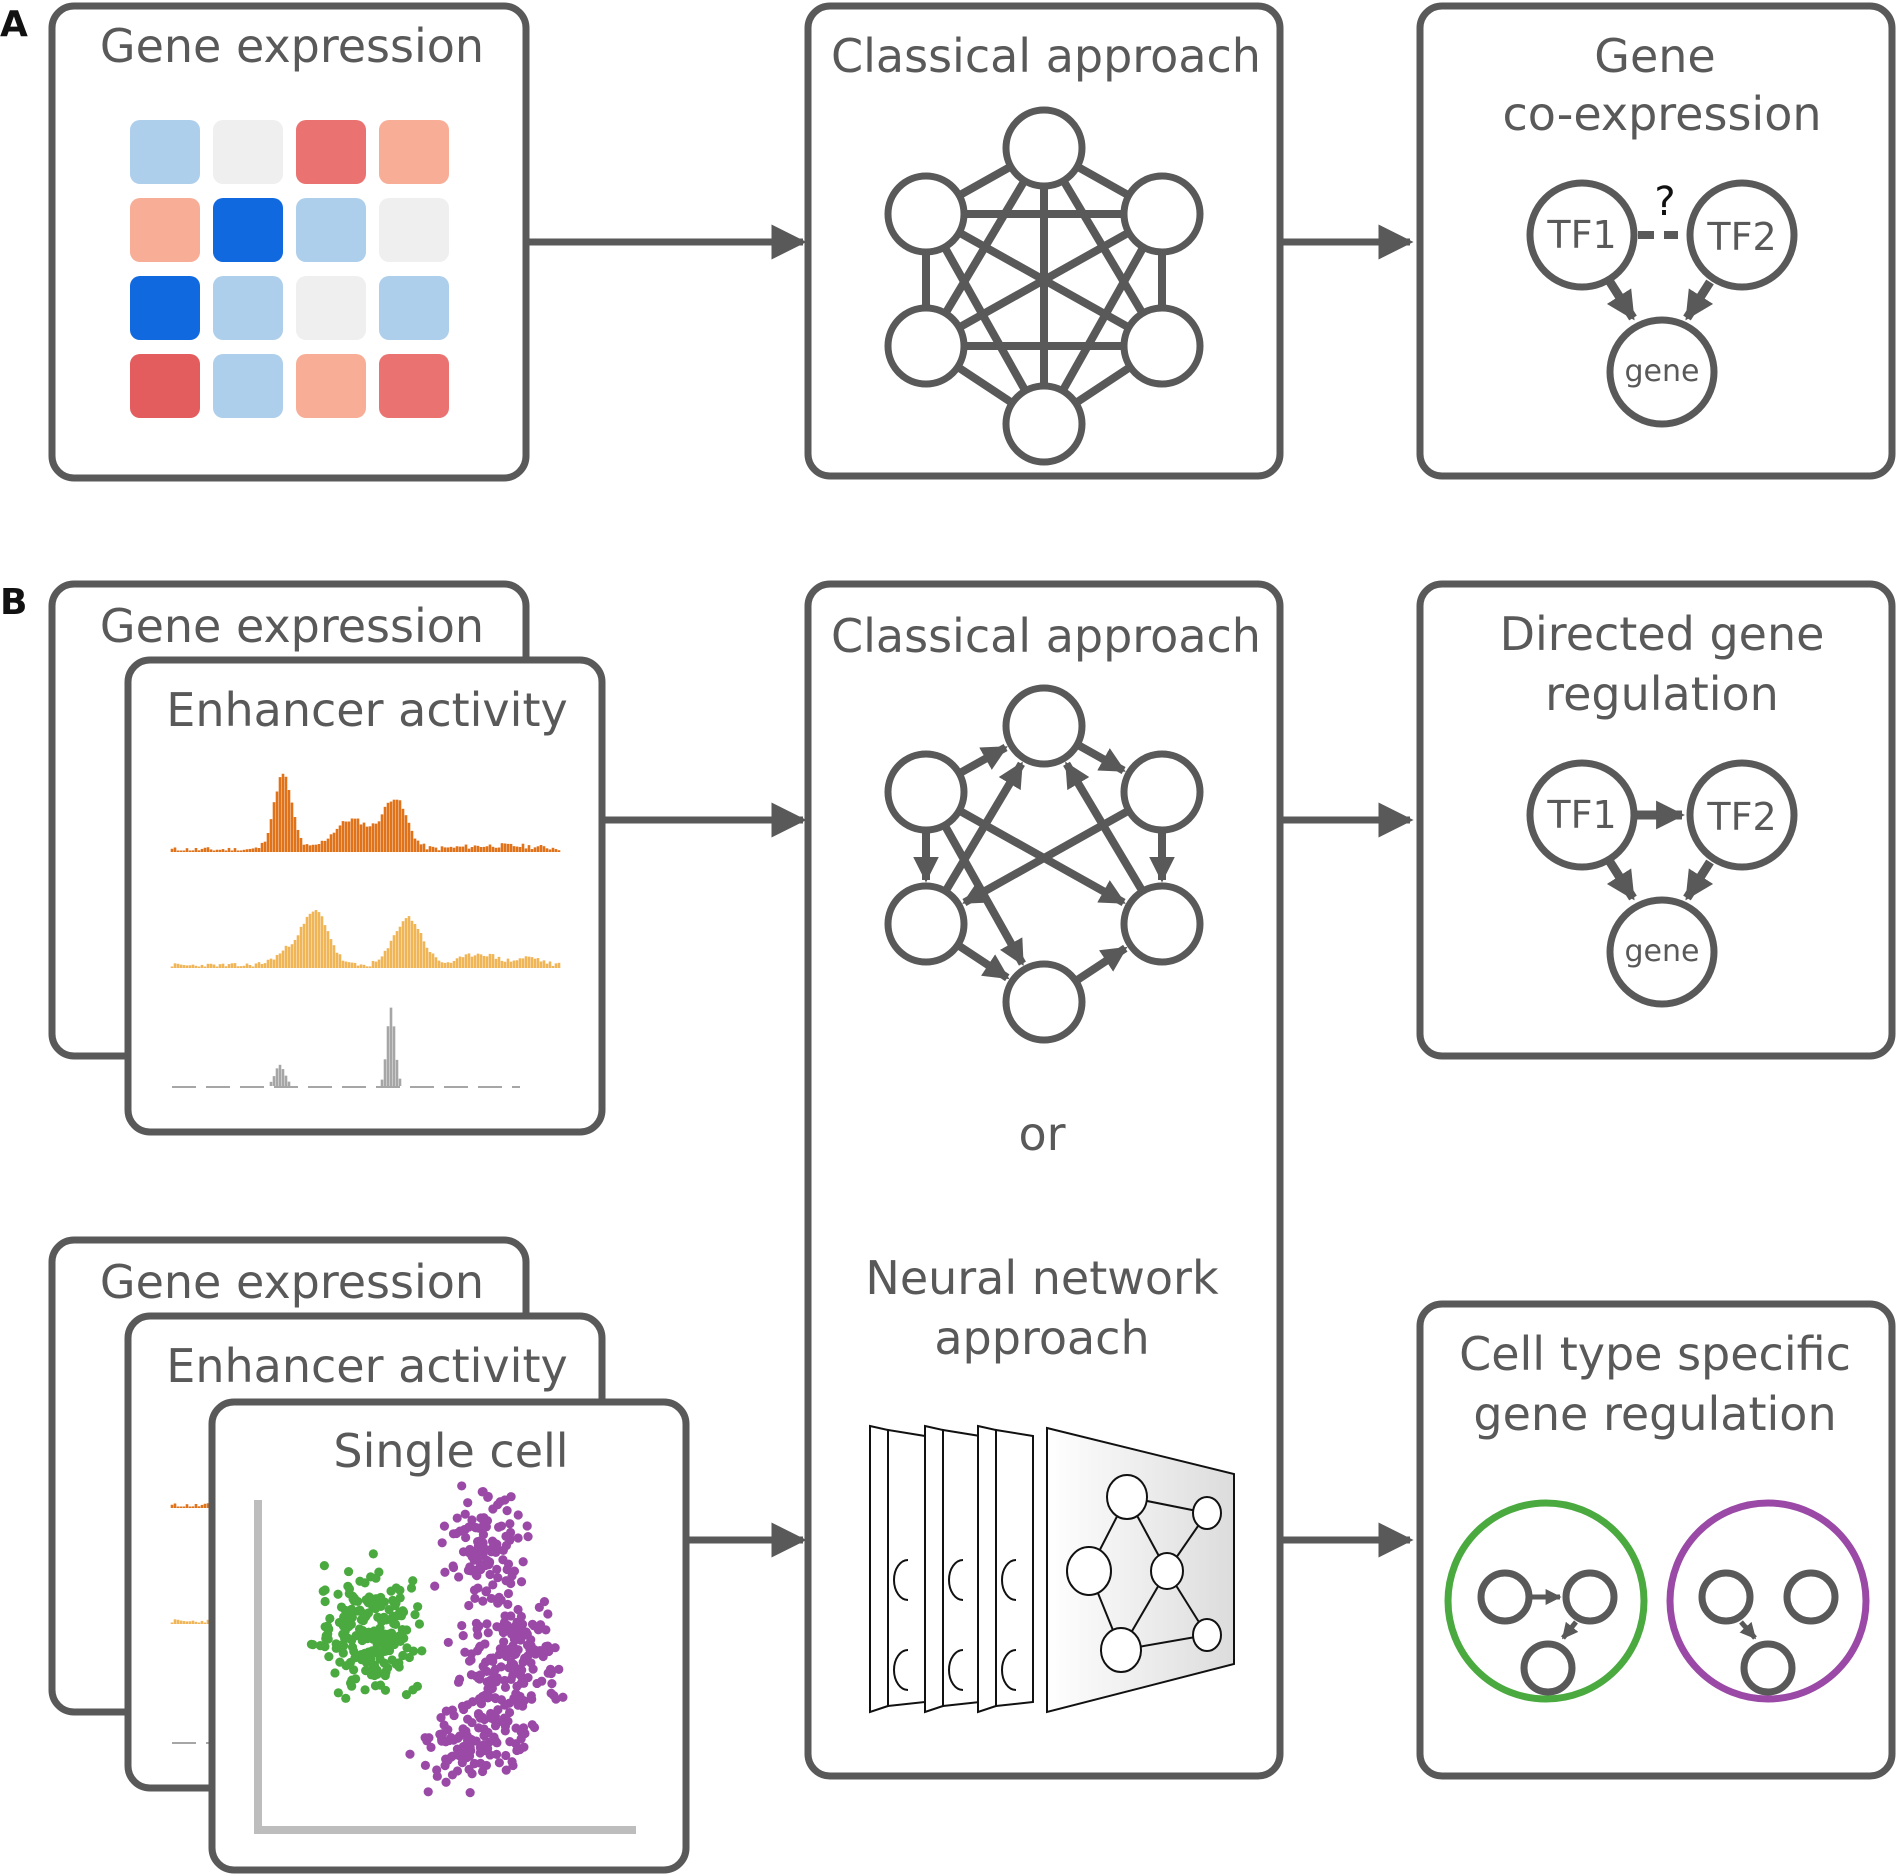 The height and width of the screenshot is (1875, 1896). What do you see at coordinates (1570, 1630) in the screenshot?
I see `green-tf2-to-gene-arrow` at bounding box center [1570, 1630].